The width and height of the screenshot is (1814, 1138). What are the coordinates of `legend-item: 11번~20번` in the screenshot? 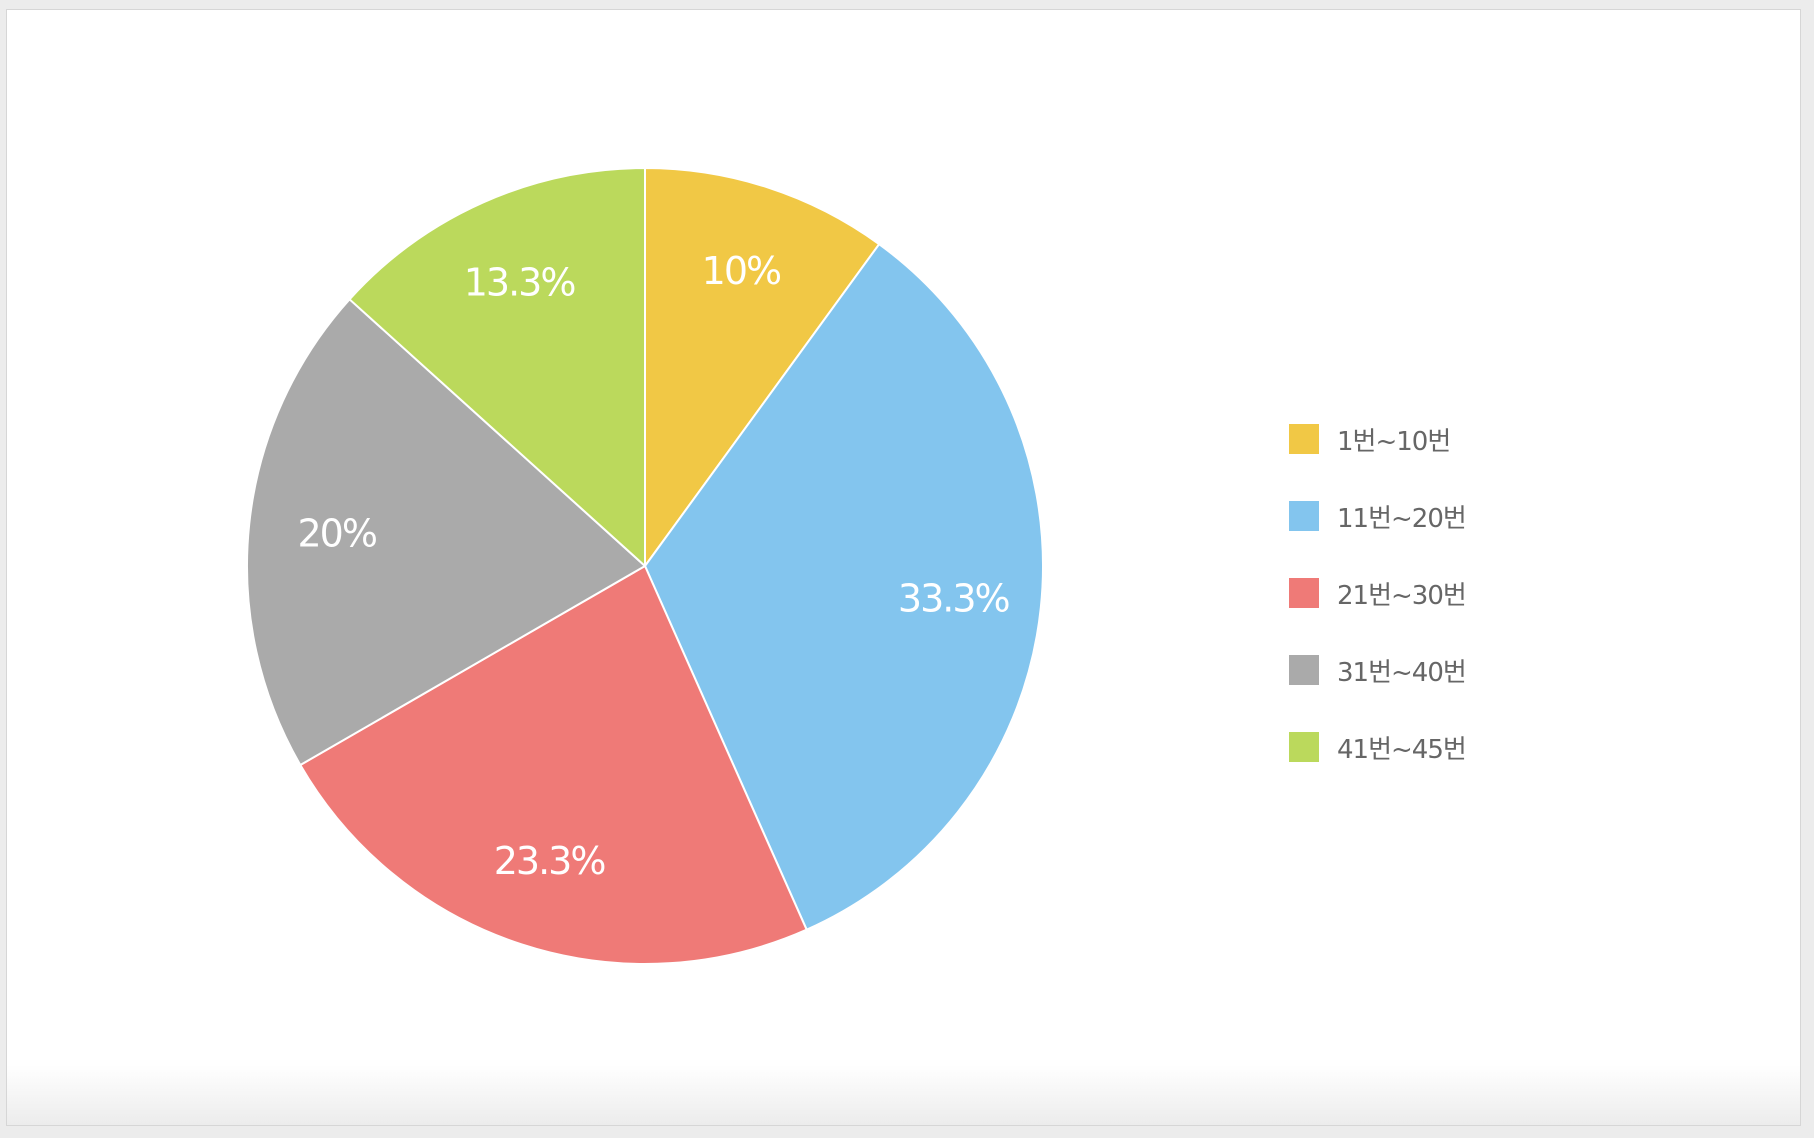 It's located at (1378, 517).